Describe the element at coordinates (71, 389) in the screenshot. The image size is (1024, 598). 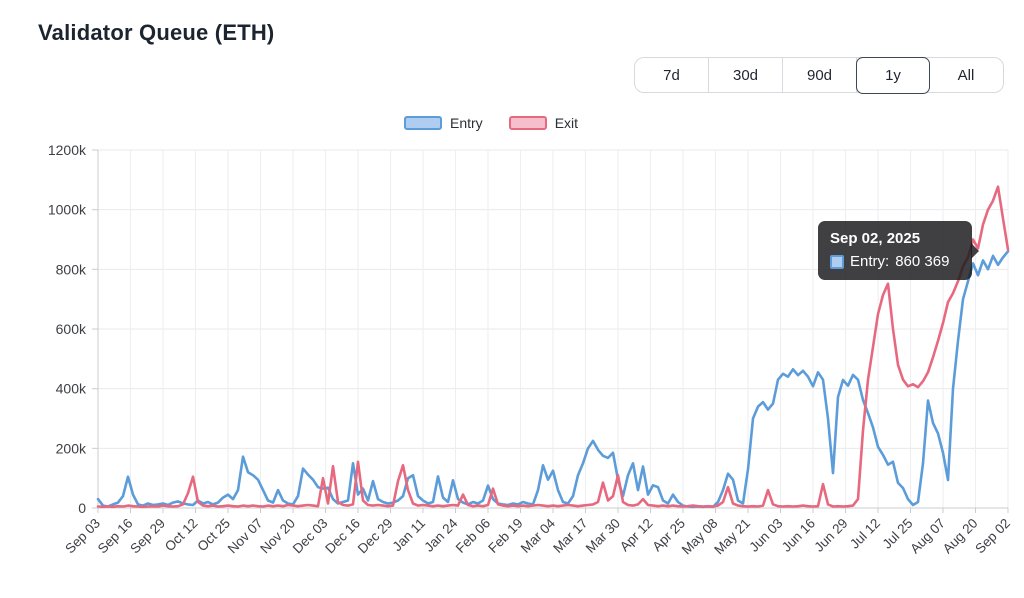
I see `svg-text: 400k` at that location.